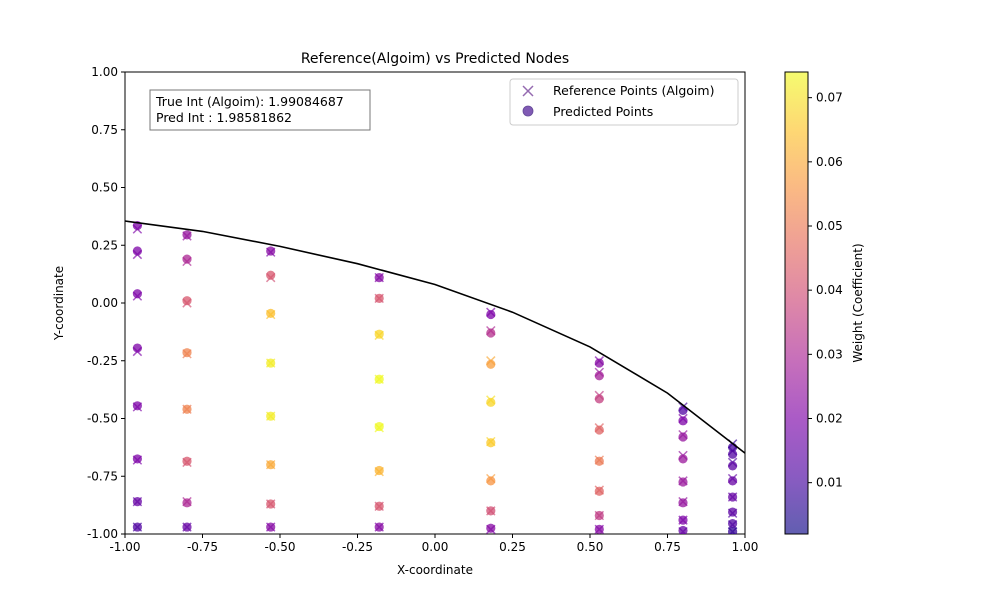 This screenshot has height=604, width=1000. I want to click on y-axis: -1.00 -0.75 -0.50 -0.25 0.00 0.25 0.50 0.75 1.00, so click(106, 303).